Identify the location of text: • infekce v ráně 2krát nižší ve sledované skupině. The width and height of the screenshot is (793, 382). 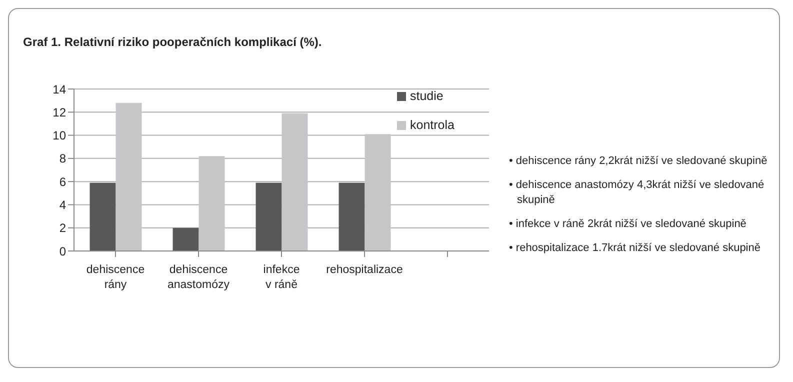
(628, 224).